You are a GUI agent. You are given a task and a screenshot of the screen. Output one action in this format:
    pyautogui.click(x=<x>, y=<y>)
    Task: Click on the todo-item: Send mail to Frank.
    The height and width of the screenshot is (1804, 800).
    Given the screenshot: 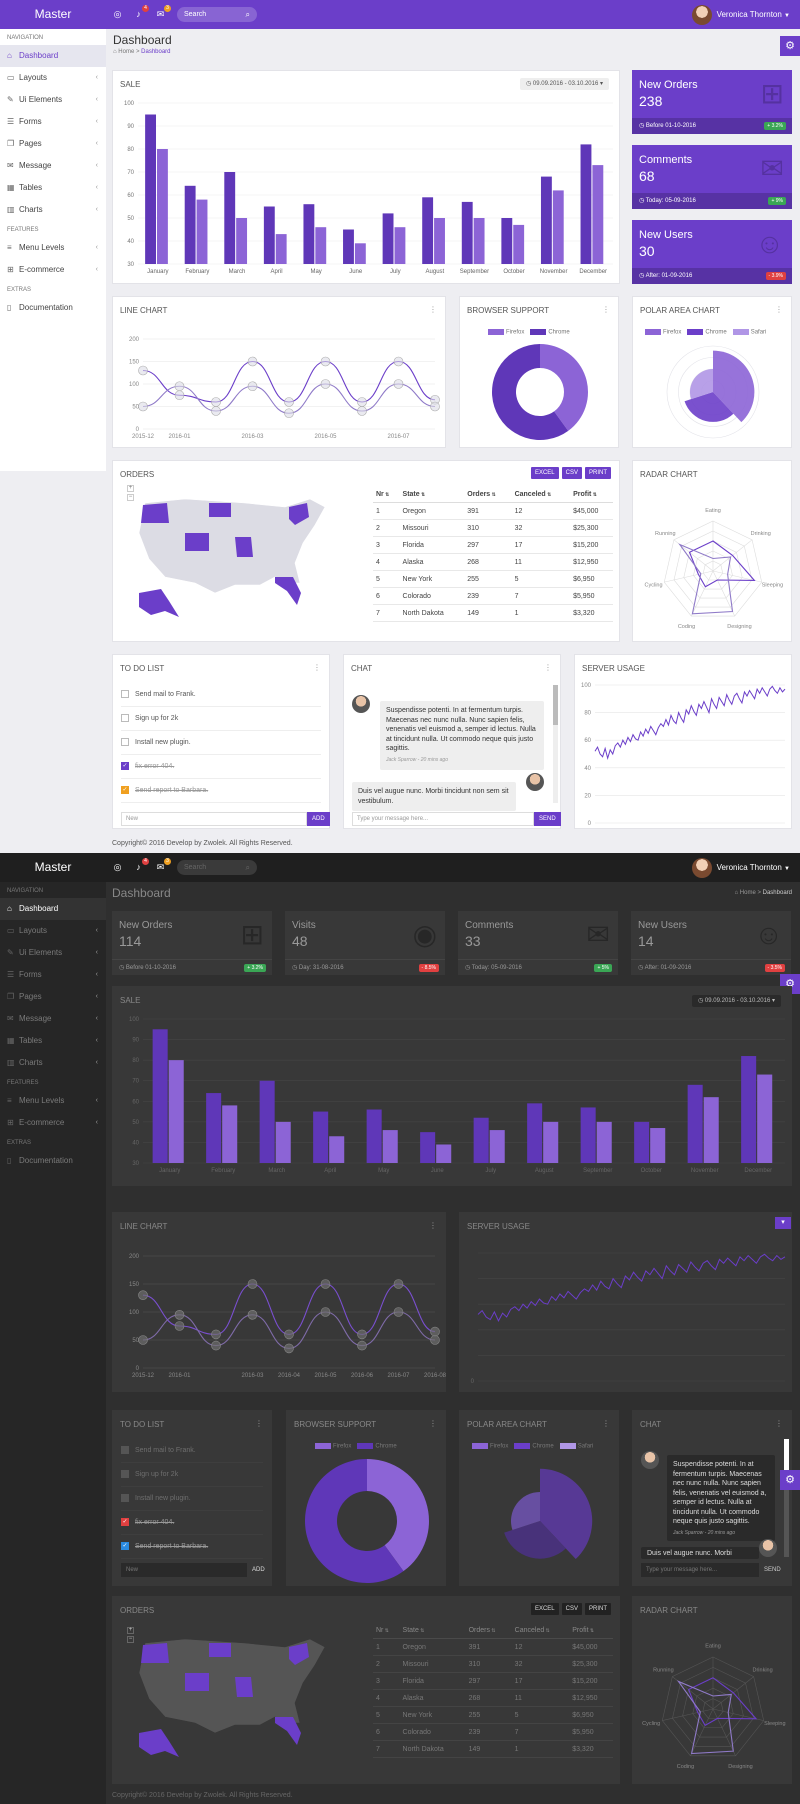 What is the action you would take?
    pyautogui.click(x=192, y=1451)
    